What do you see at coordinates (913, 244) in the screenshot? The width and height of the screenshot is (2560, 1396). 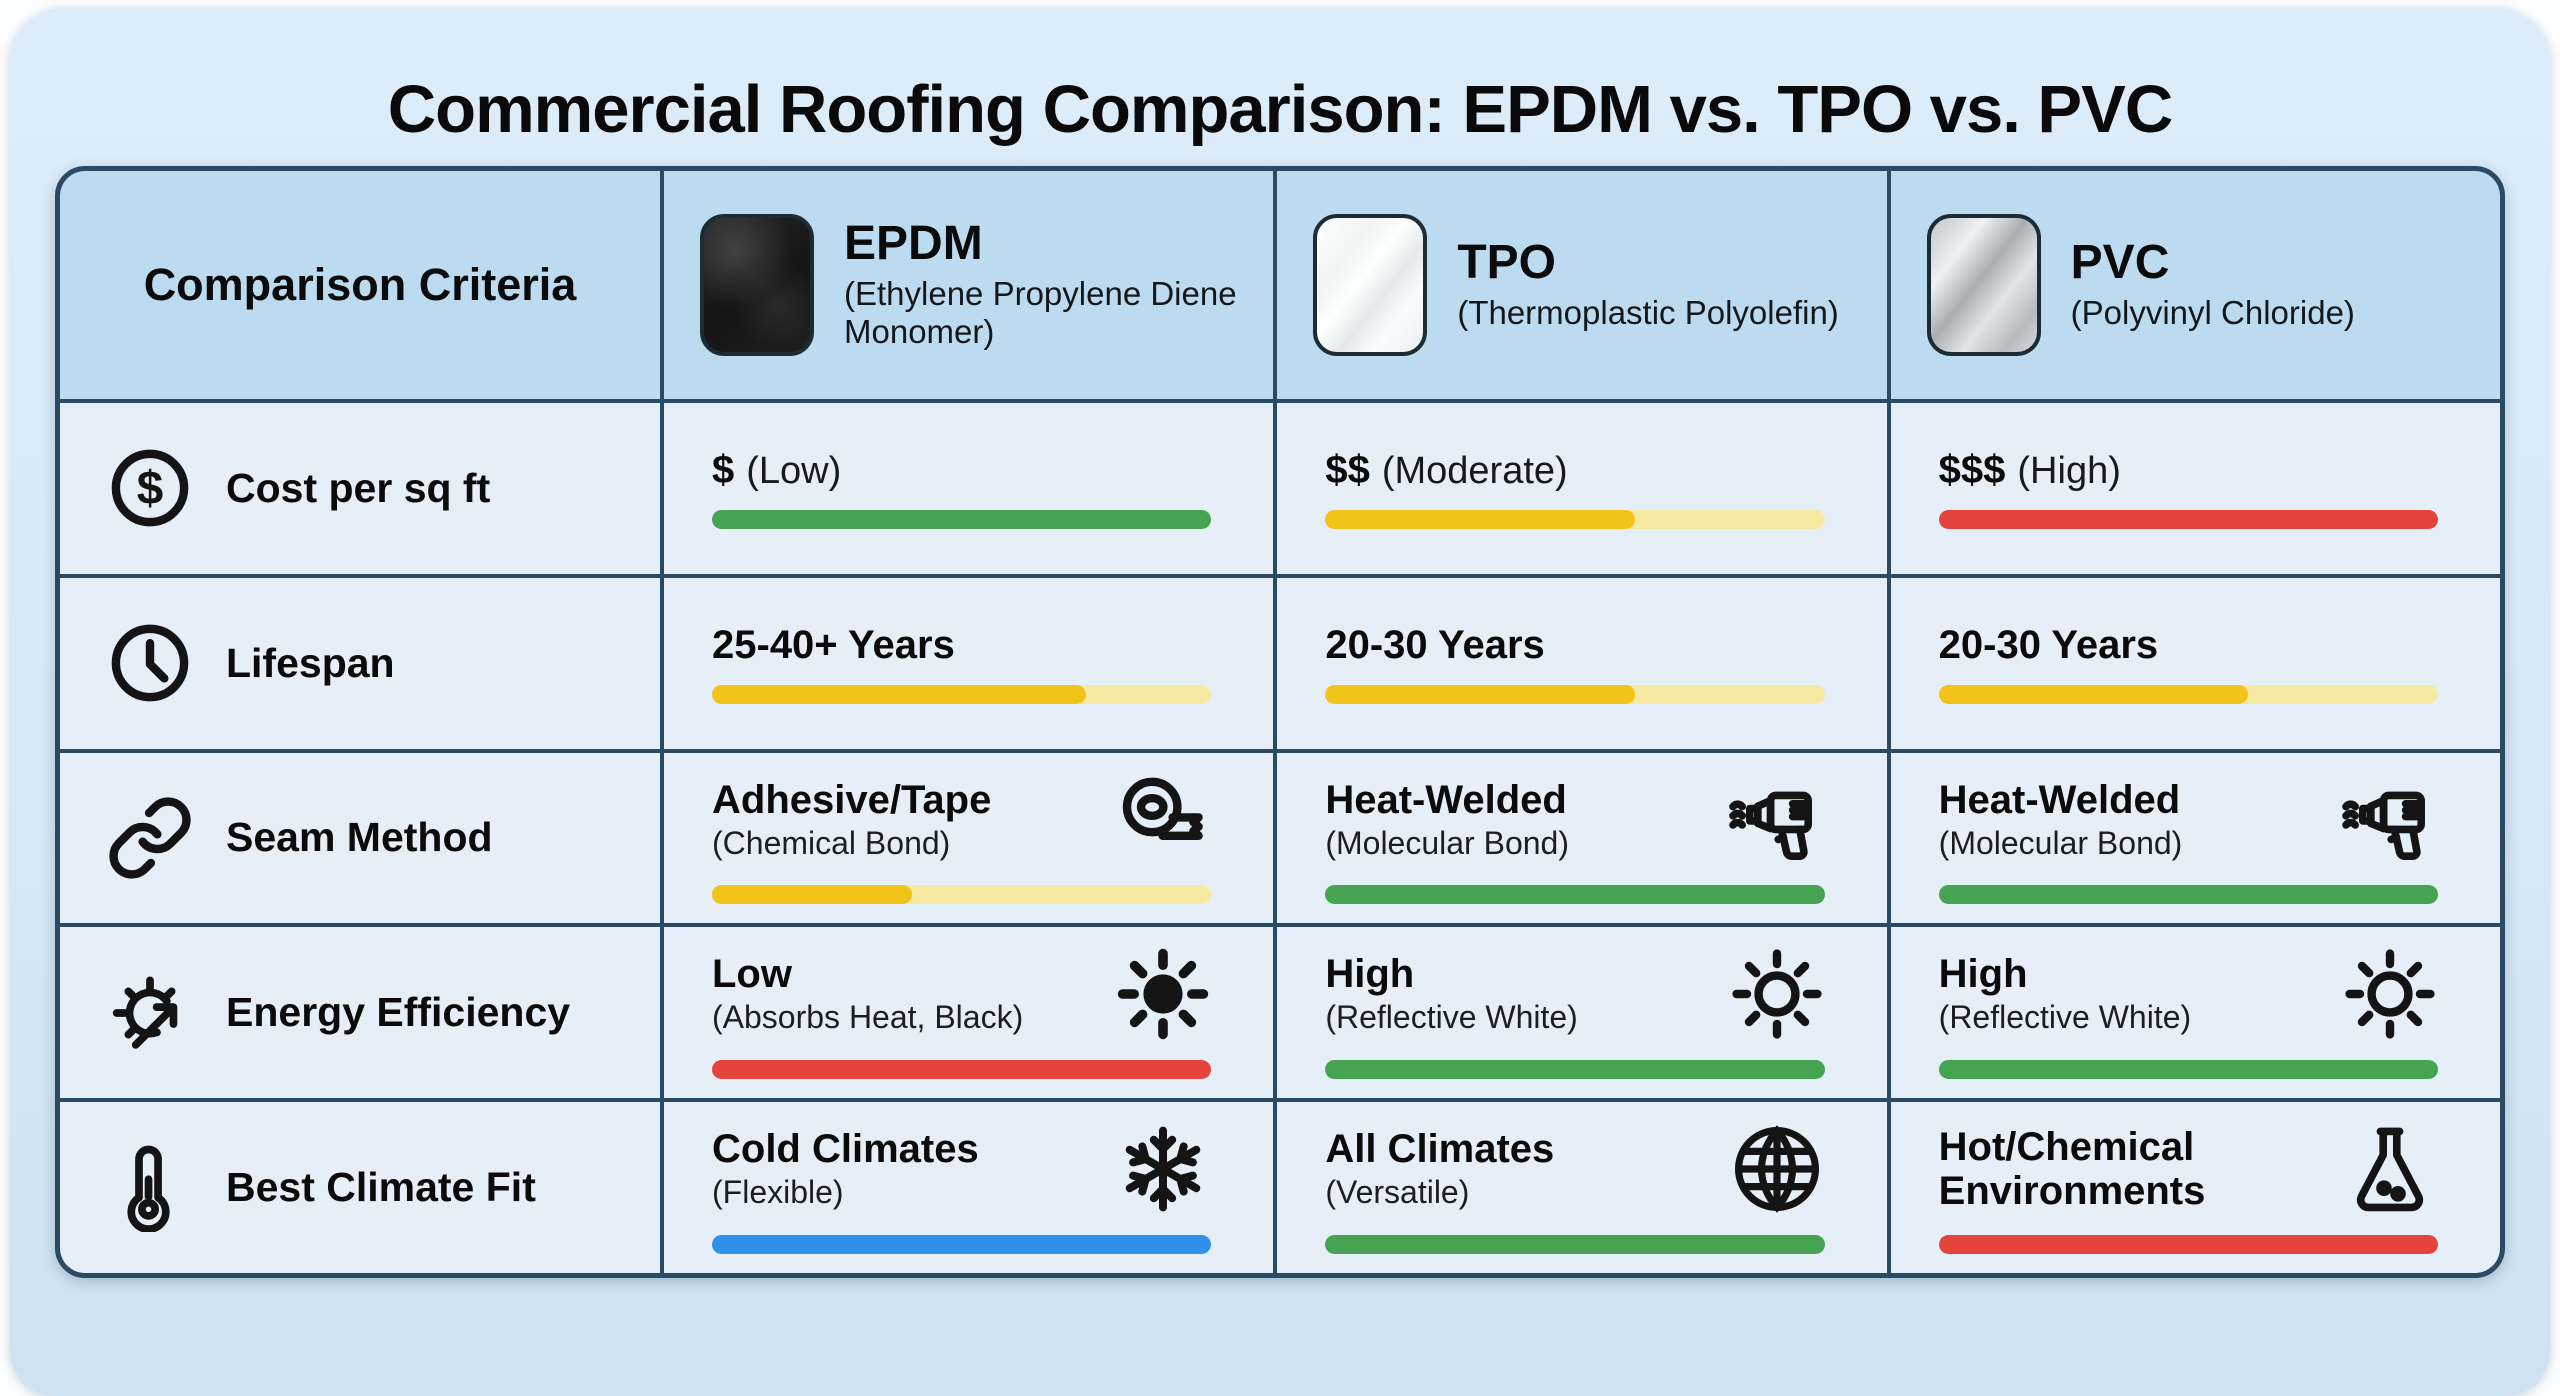 I see `material-name: EPDM` at bounding box center [913, 244].